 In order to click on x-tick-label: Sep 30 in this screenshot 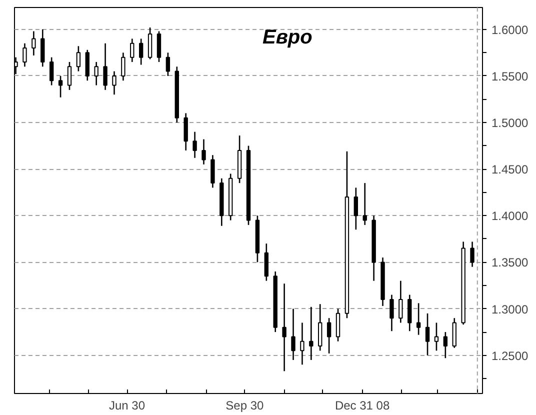, I will do `click(245, 405)`.